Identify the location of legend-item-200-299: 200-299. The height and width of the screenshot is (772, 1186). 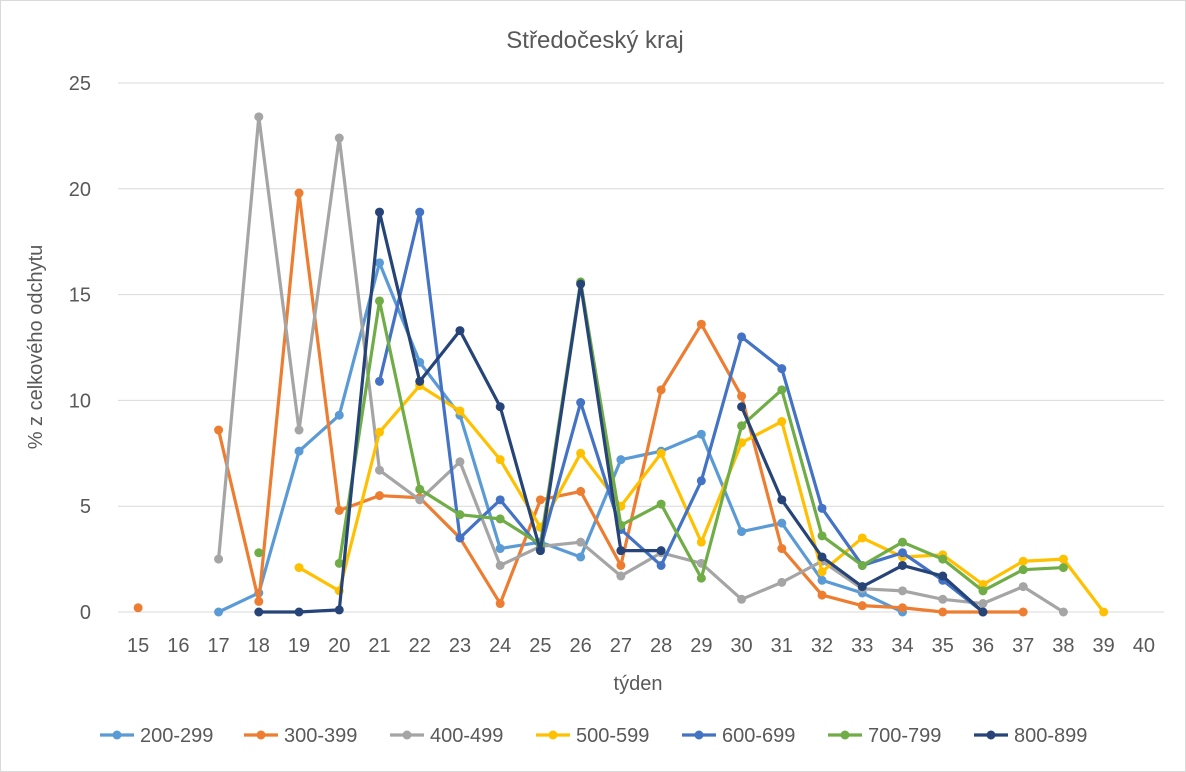
(156, 736).